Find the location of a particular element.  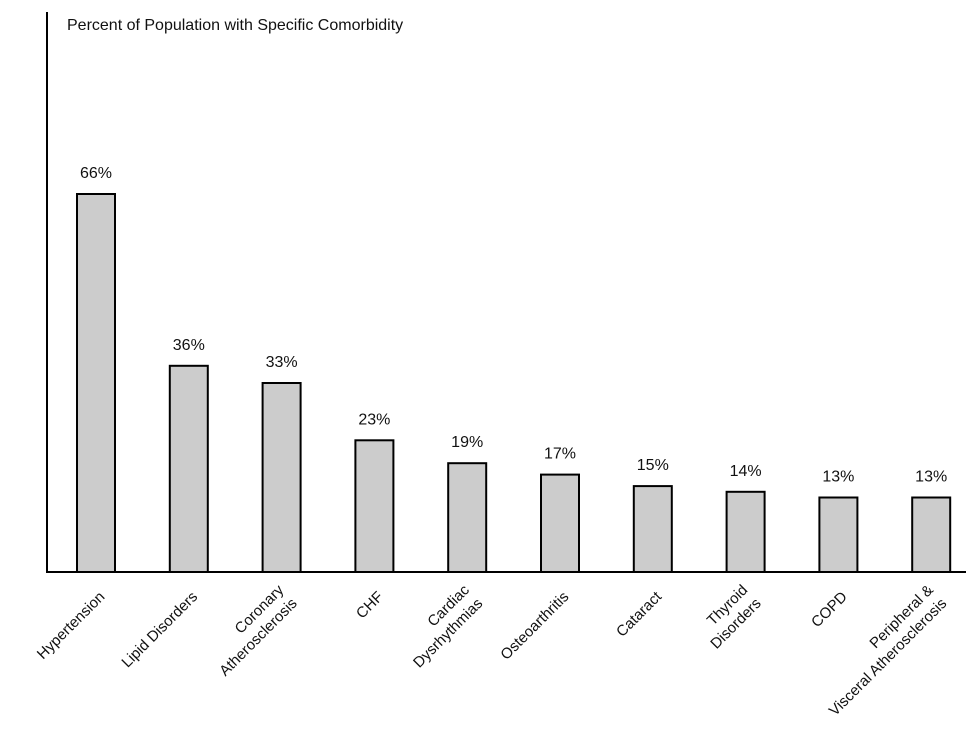

bar-cataract is located at coordinates (652, 529).